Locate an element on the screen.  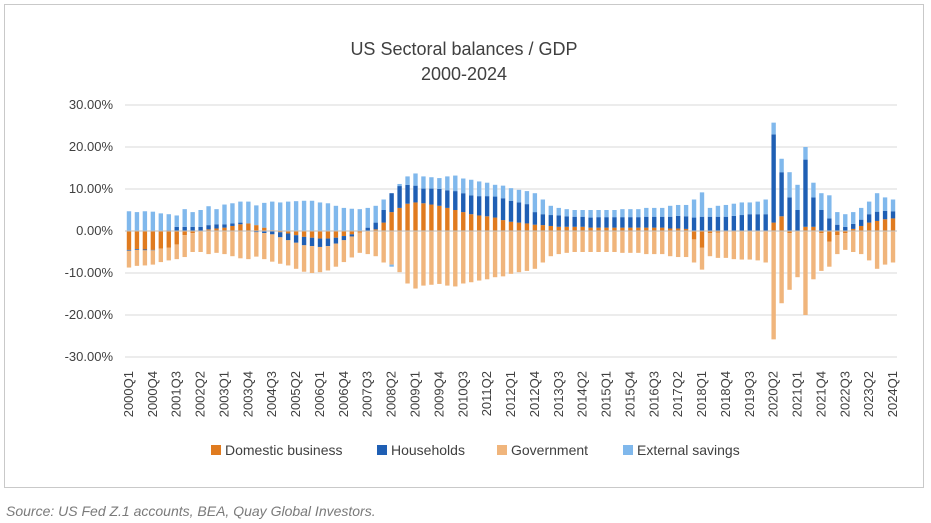
x-tick-label: 2003Q1 is located at coordinates (223, 394).